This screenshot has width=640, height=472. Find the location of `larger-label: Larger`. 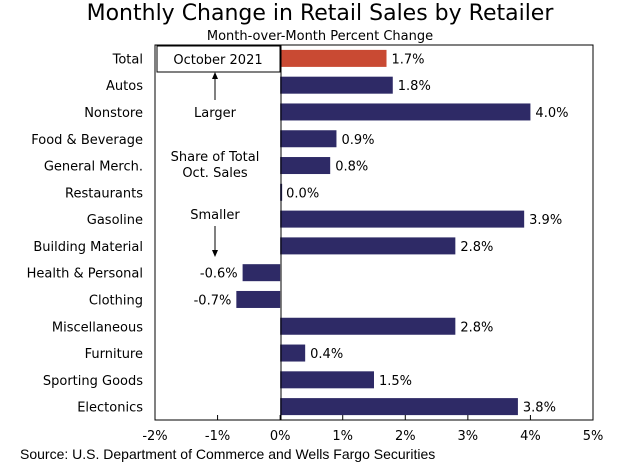

larger-label: Larger is located at coordinates (215, 113).